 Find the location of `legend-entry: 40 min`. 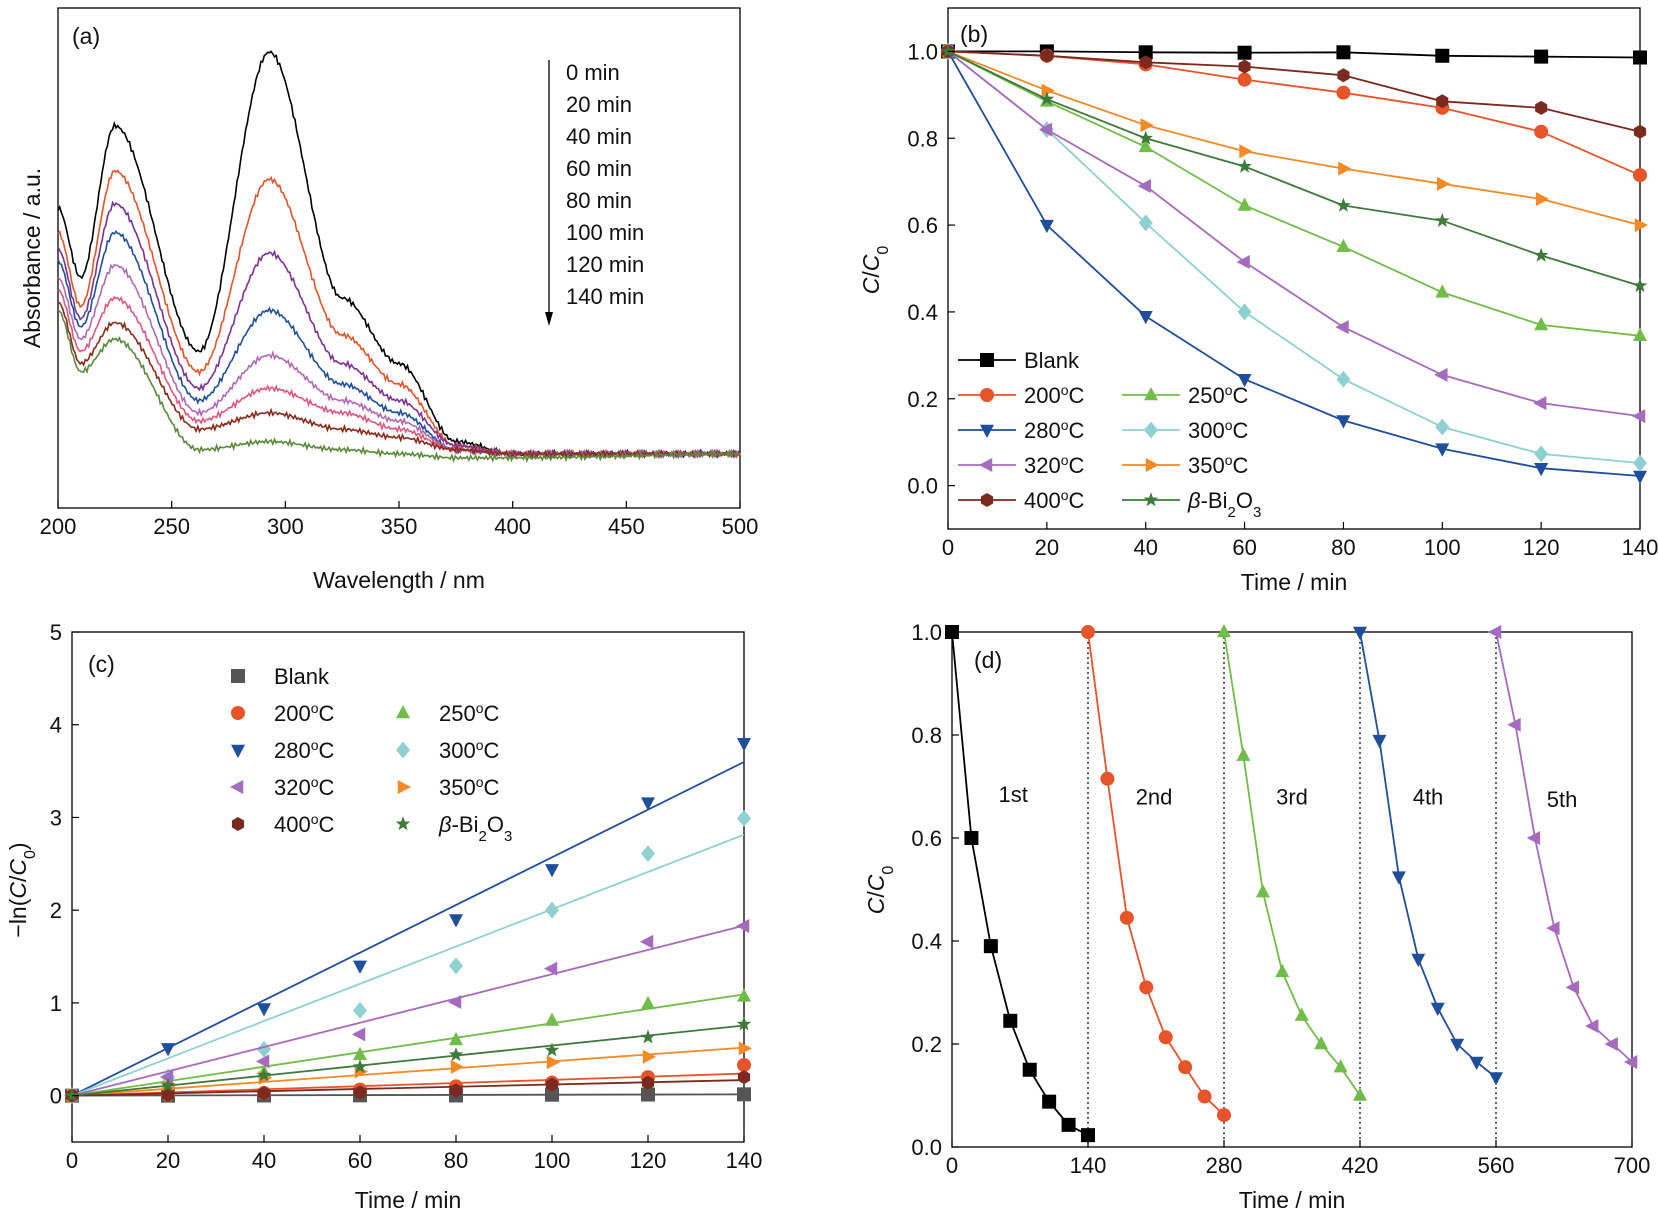

legend-entry: 40 min is located at coordinates (599, 136).